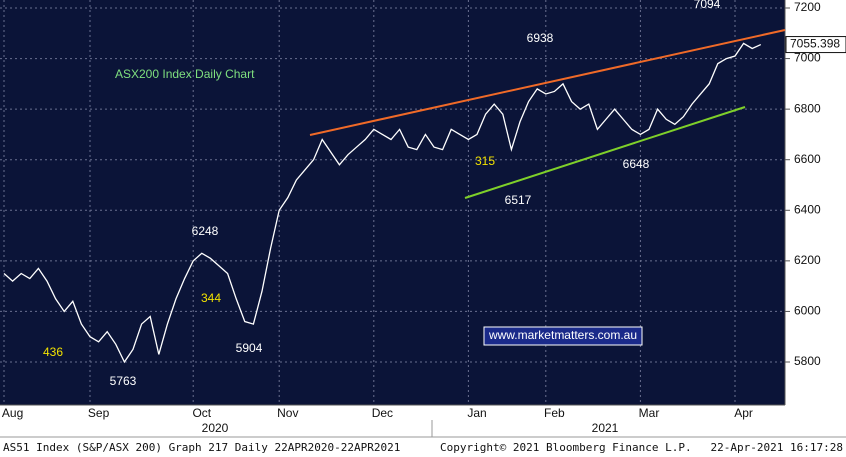  What do you see at coordinates (205, 231) in the screenshot?
I see `annotation: 6248` at bounding box center [205, 231].